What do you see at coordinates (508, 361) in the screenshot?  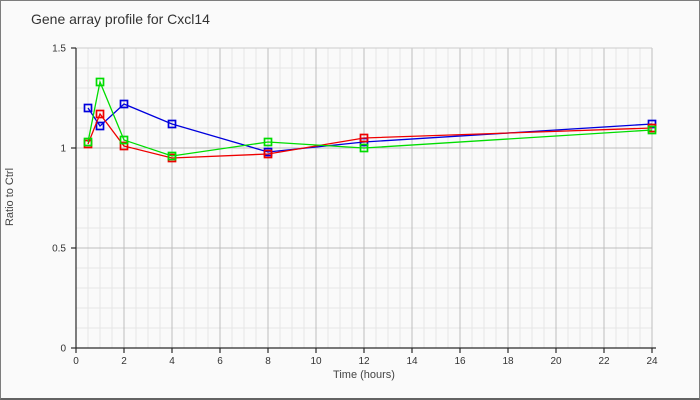 I see `x-tick-label: 18` at bounding box center [508, 361].